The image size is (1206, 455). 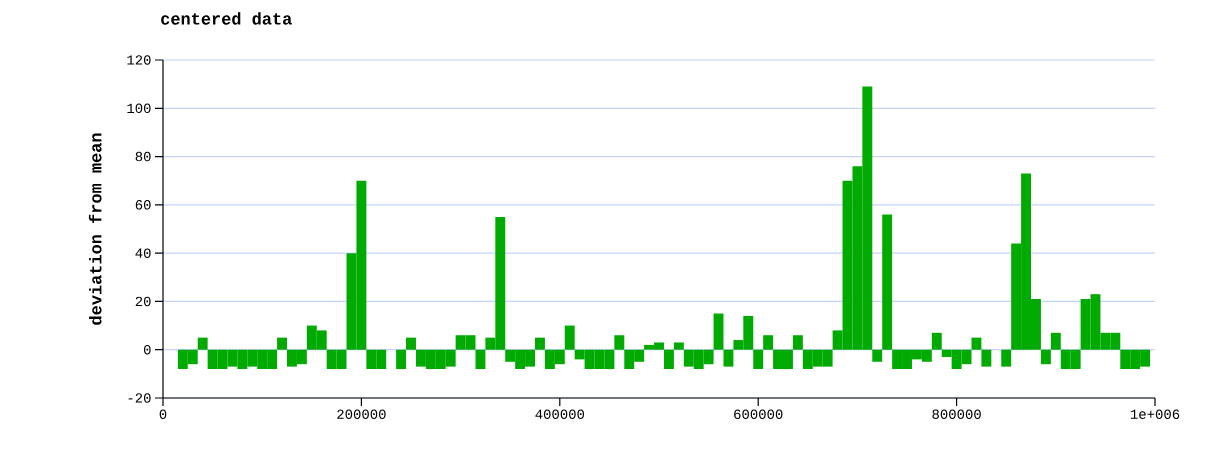 What do you see at coordinates (226, 18) in the screenshot?
I see `chart-title: centered data` at bounding box center [226, 18].